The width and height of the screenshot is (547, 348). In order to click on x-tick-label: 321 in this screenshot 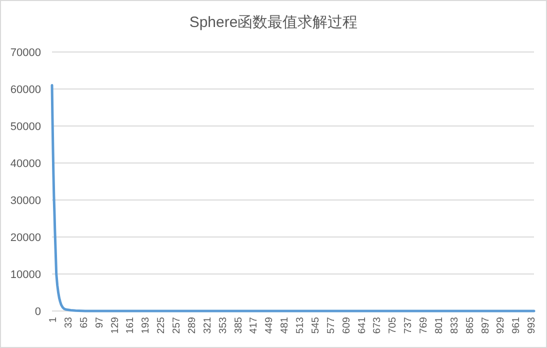, I will do `click(208, 325)`.